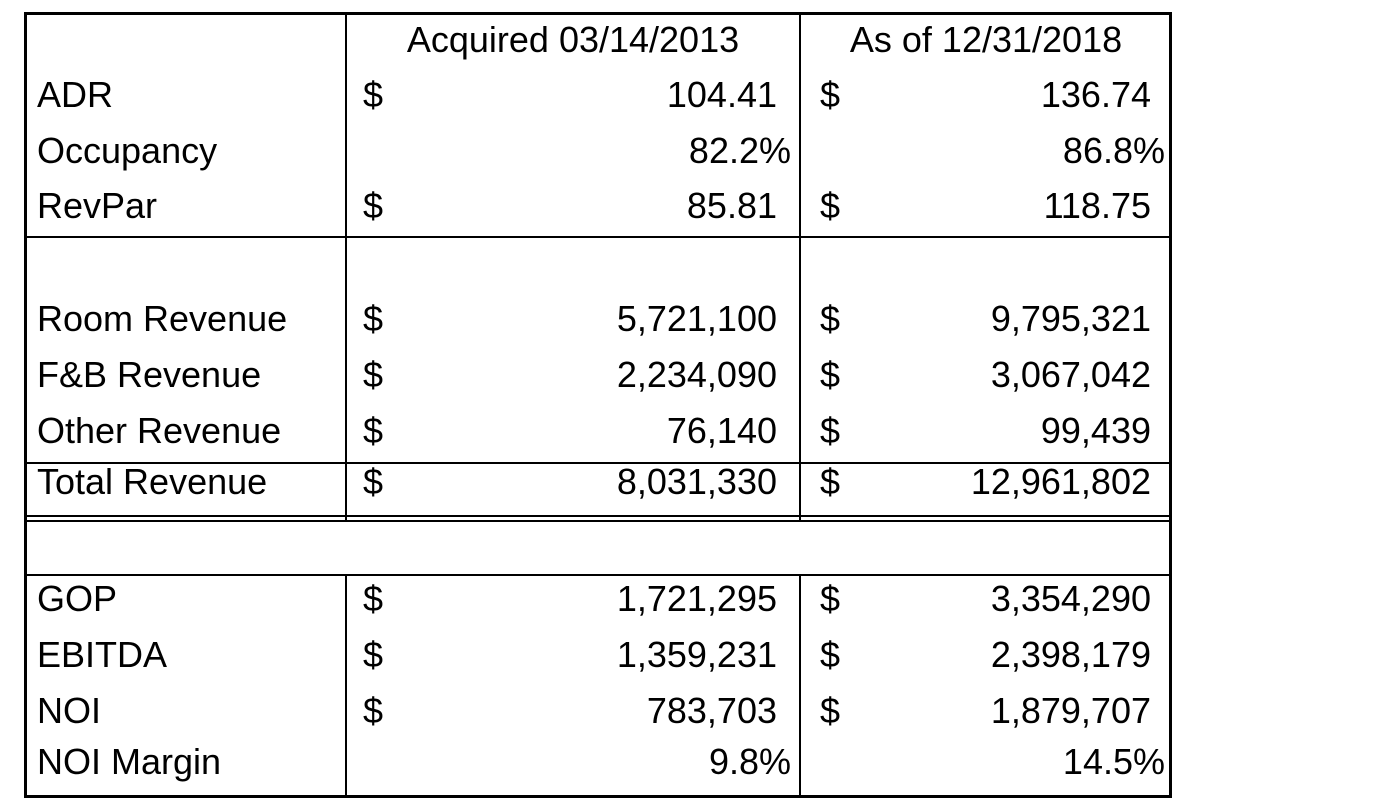  I want to click on acq-value-gop: 1,721,295, so click(696, 598).